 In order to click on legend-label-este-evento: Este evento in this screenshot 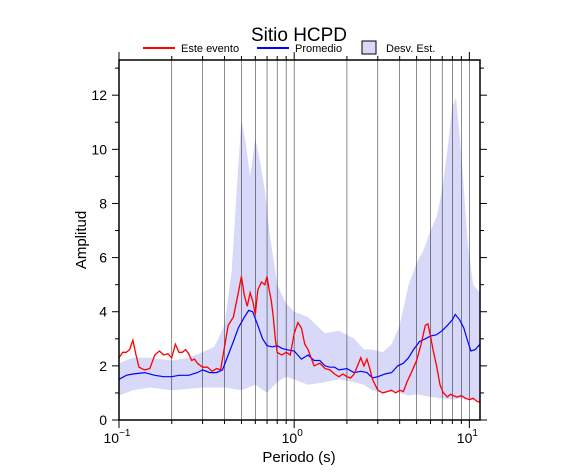, I will do `click(210, 49)`.